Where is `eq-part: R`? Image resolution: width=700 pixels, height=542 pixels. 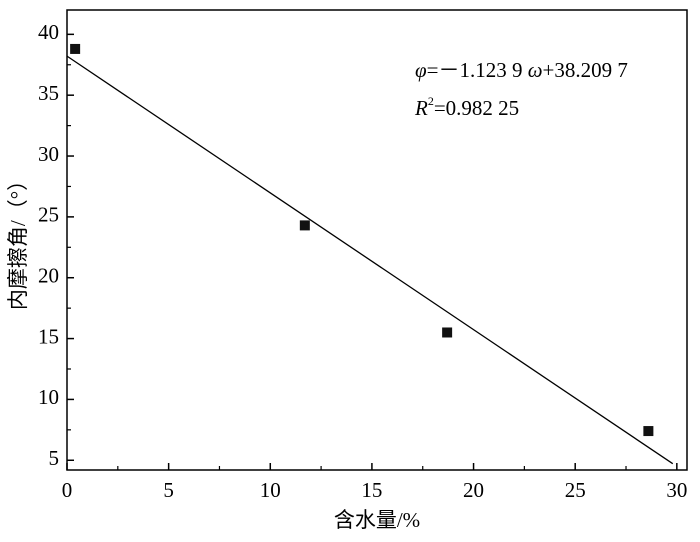 eq-part: R is located at coordinates (421, 108).